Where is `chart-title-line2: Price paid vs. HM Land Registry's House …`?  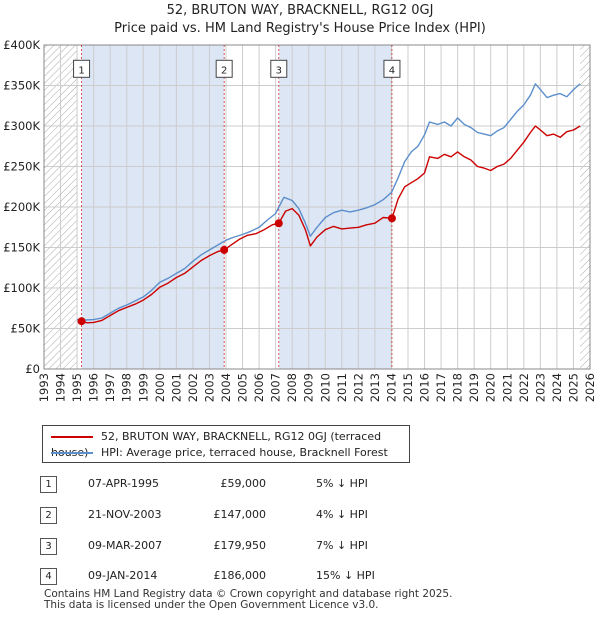
chart-title-line2: Price paid vs. HM Land Registry's House … is located at coordinates (300, 28).